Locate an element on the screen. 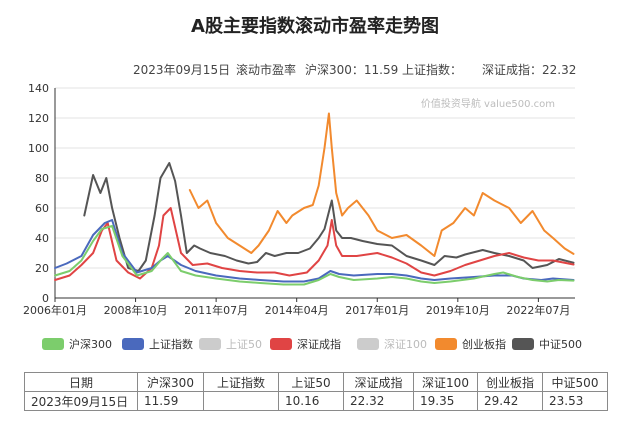 The image size is (630, 429). legend-label: 中证500 is located at coordinates (560, 344).